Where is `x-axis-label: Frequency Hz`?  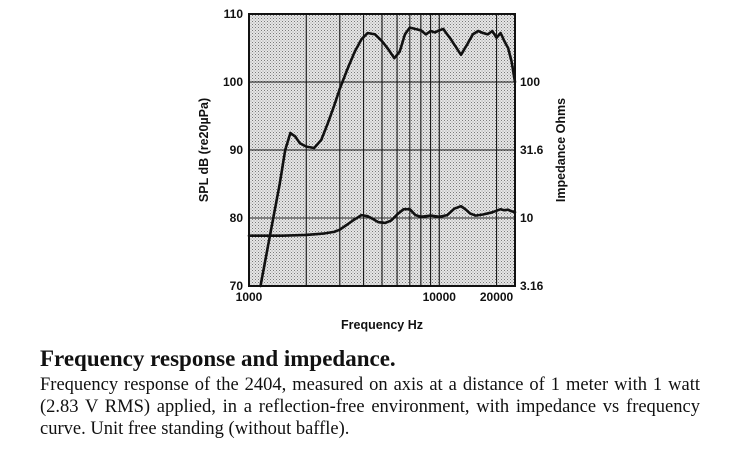
x-axis-label: Frequency Hz is located at coordinates (382, 325).